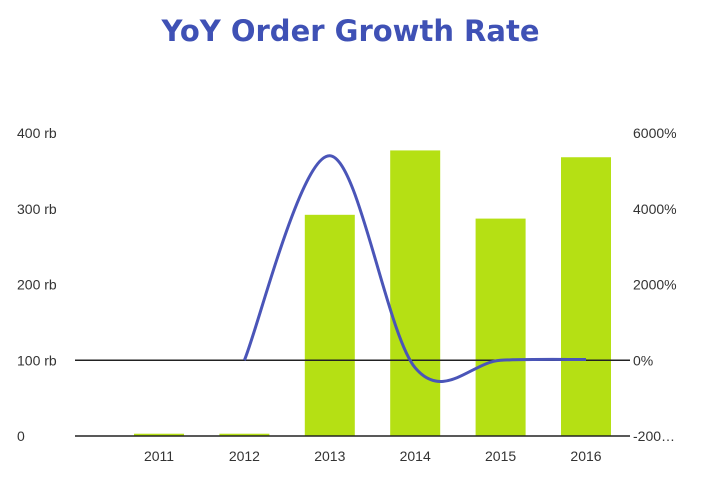  What do you see at coordinates (415, 456) in the screenshot?
I see `x-tick-label: 2014` at bounding box center [415, 456].